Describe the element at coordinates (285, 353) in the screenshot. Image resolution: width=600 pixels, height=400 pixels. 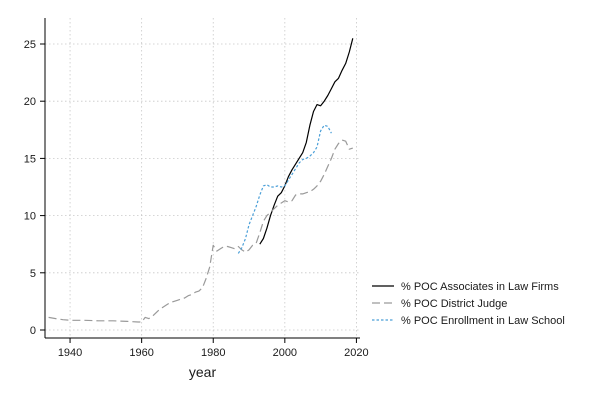
I see `x-tick-label: 2000` at that location.